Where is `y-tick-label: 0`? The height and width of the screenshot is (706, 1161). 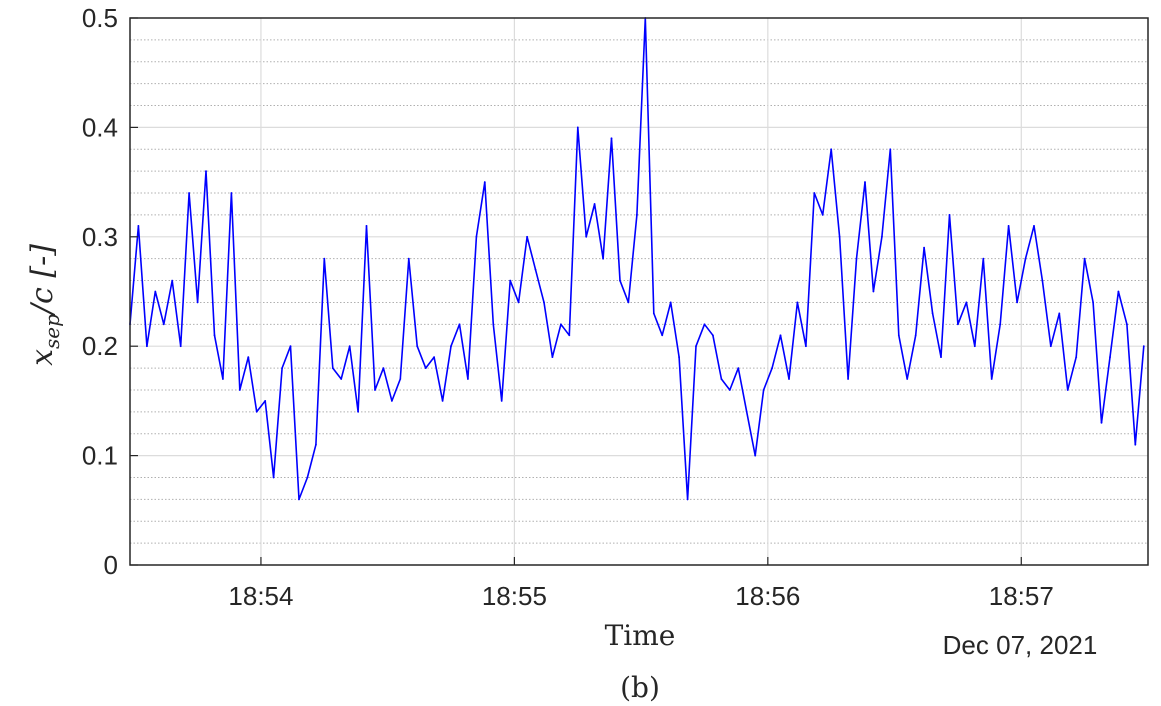
y-tick-label: 0 is located at coordinates (111, 565).